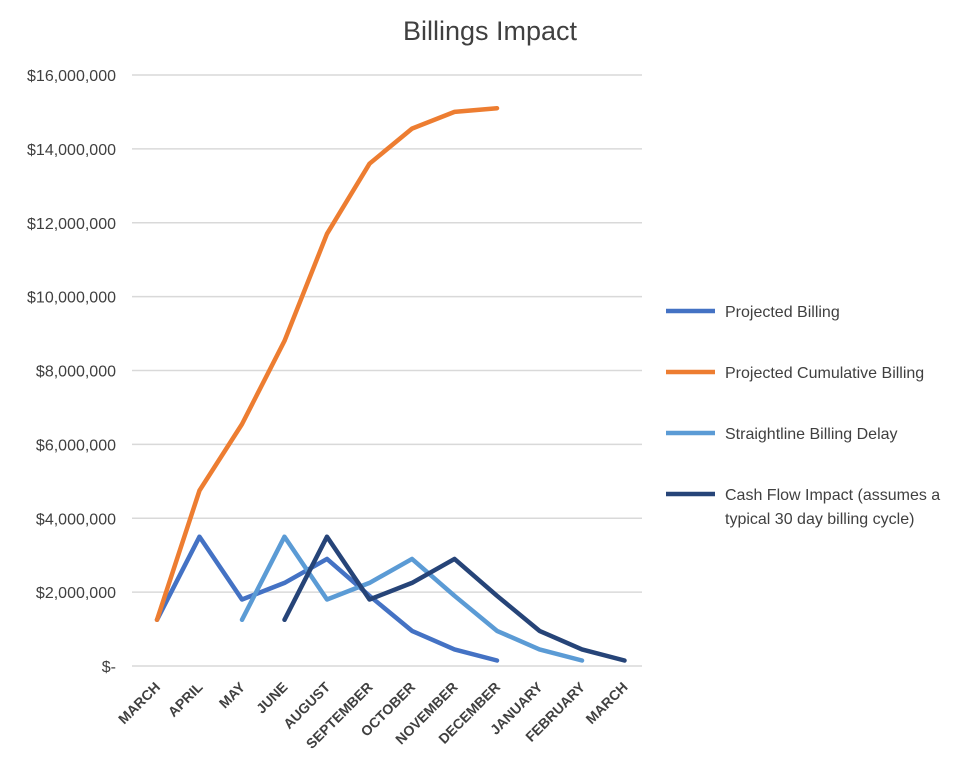 The image size is (980, 777). I want to click on y-tick-label: $12,000,000, so click(71, 224).